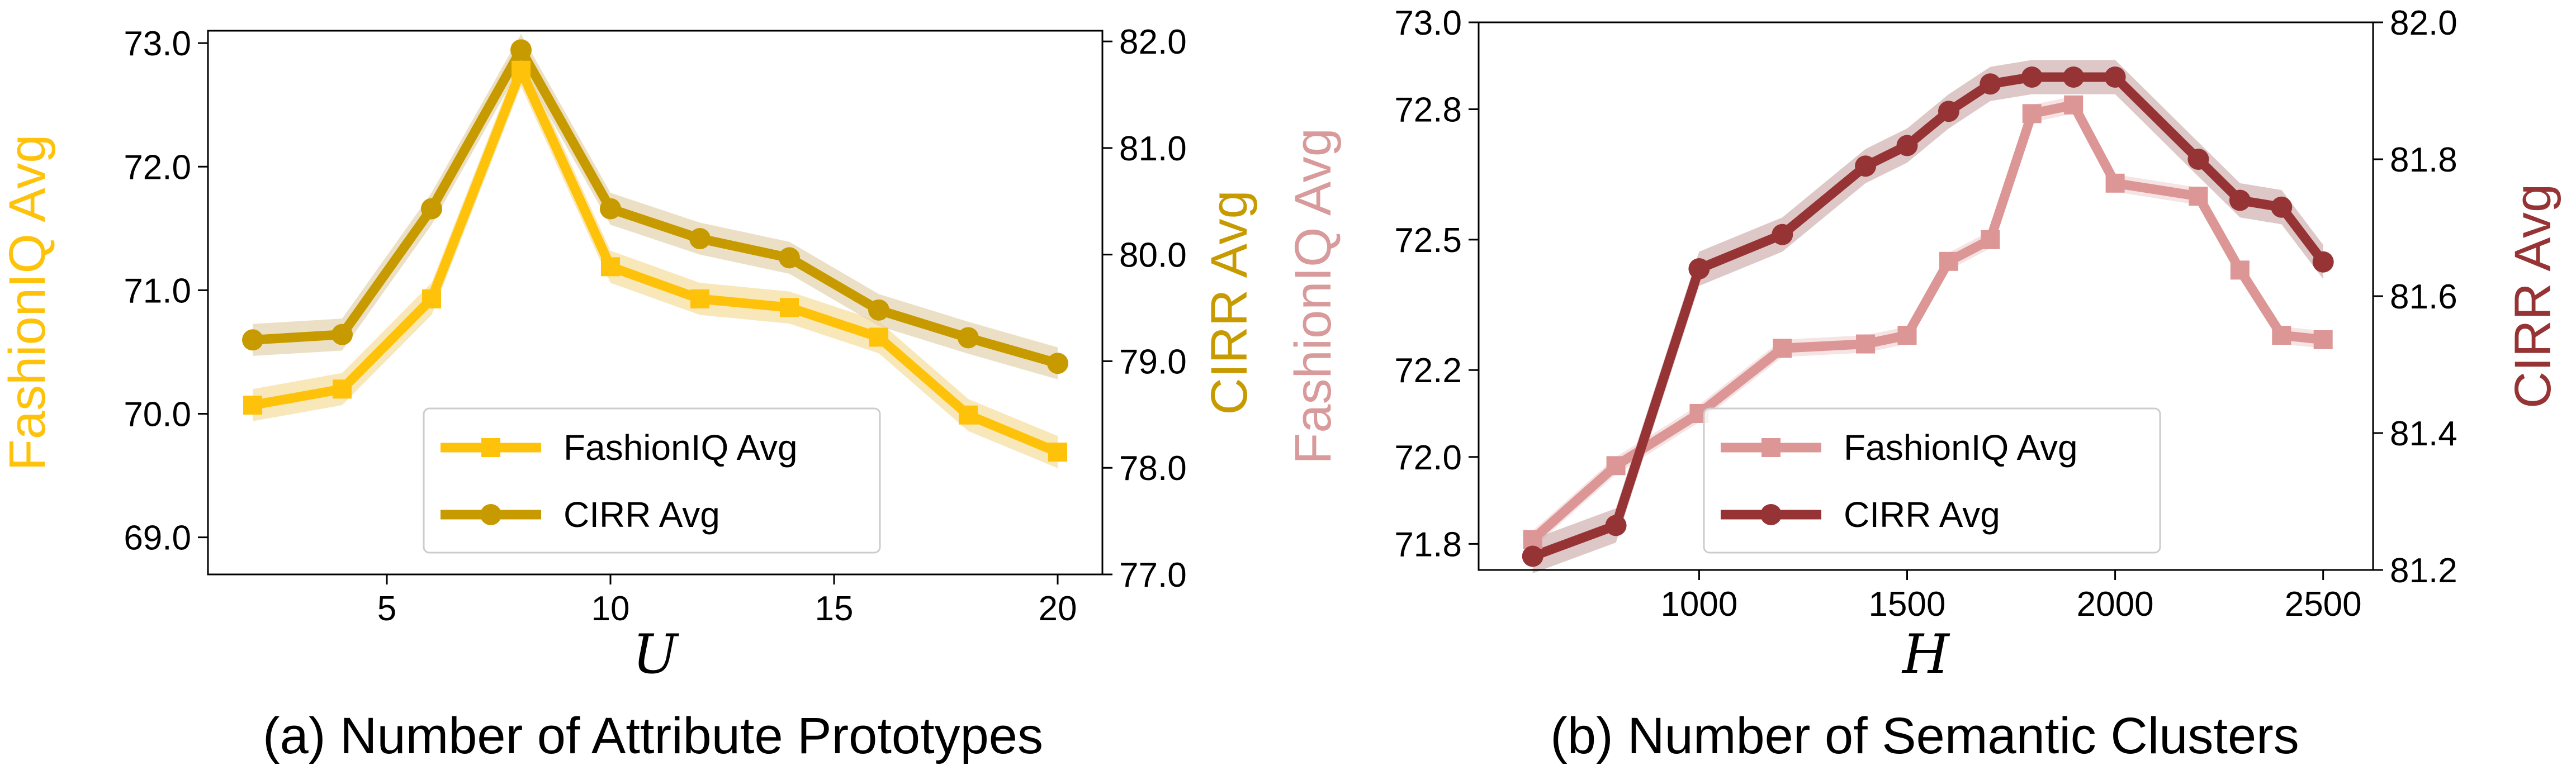 The height and width of the screenshot is (770, 2576). I want to click on panel-a-legend-marker-fashioniq, so click(490, 448).